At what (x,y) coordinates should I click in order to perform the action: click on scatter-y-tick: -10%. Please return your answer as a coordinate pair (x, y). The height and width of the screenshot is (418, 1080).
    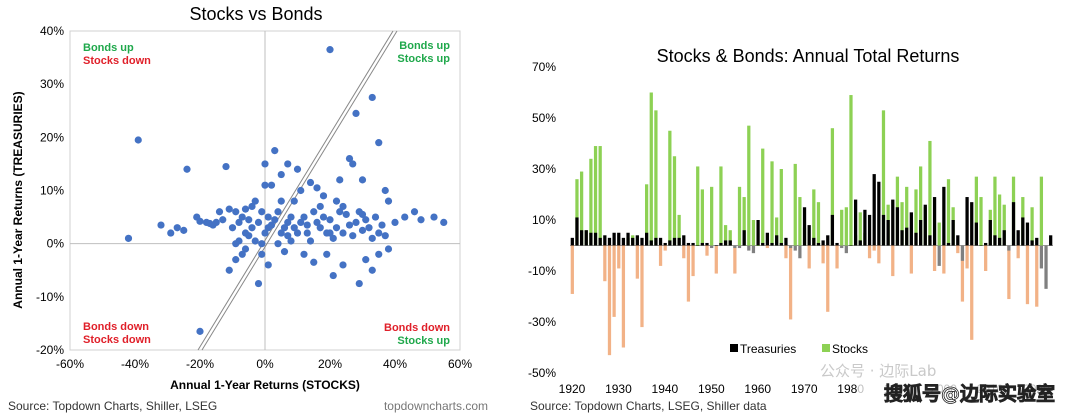
    Looking at the image, I should click on (50, 297).